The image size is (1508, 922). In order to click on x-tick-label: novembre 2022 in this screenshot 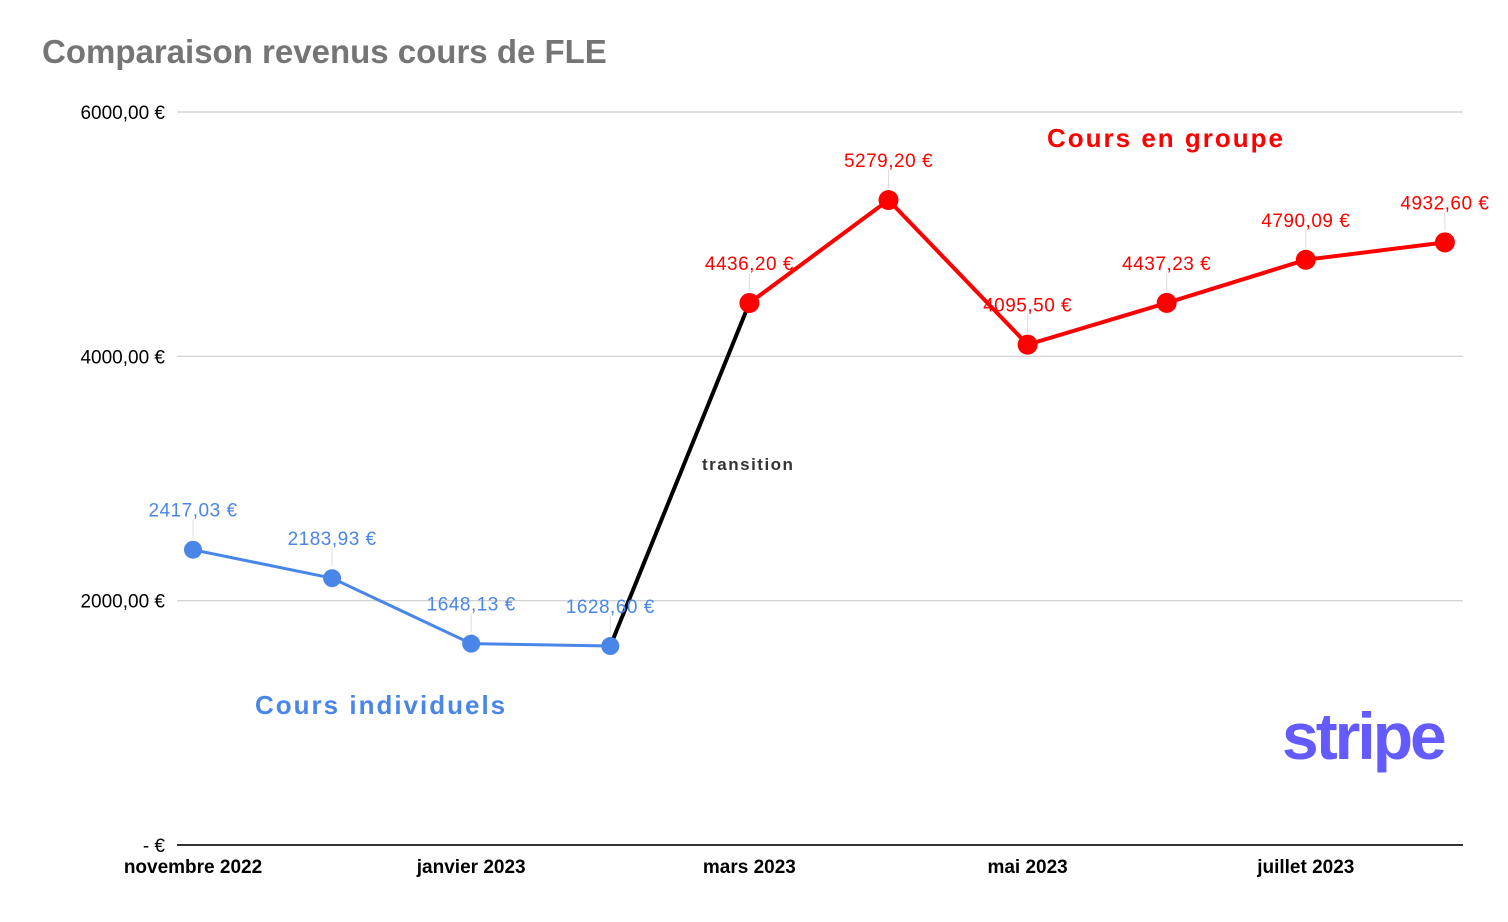, I will do `click(193, 867)`.